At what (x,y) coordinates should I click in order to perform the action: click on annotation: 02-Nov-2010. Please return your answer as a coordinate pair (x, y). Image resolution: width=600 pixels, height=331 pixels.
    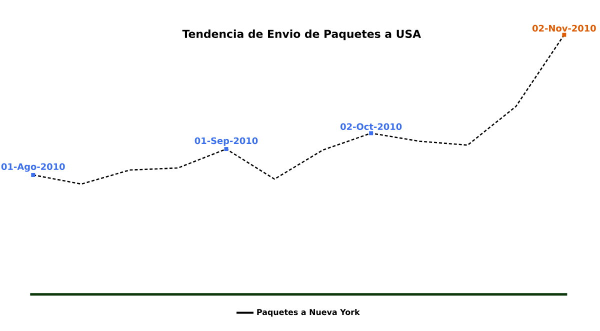
    Looking at the image, I should click on (564, 28).